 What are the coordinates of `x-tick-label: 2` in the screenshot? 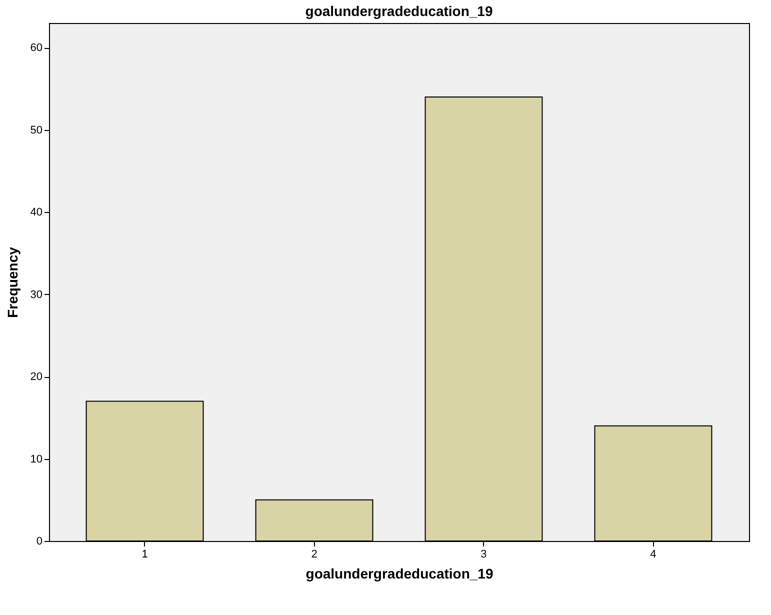 It's located at (314, 554).